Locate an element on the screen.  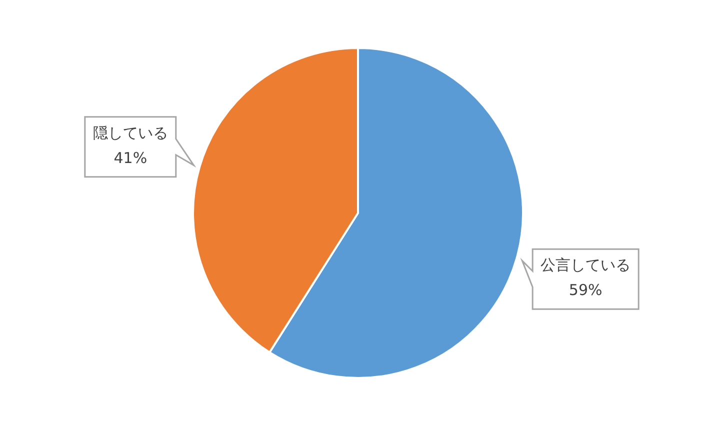
data-label: 59% is located at coordinates (585, 290).